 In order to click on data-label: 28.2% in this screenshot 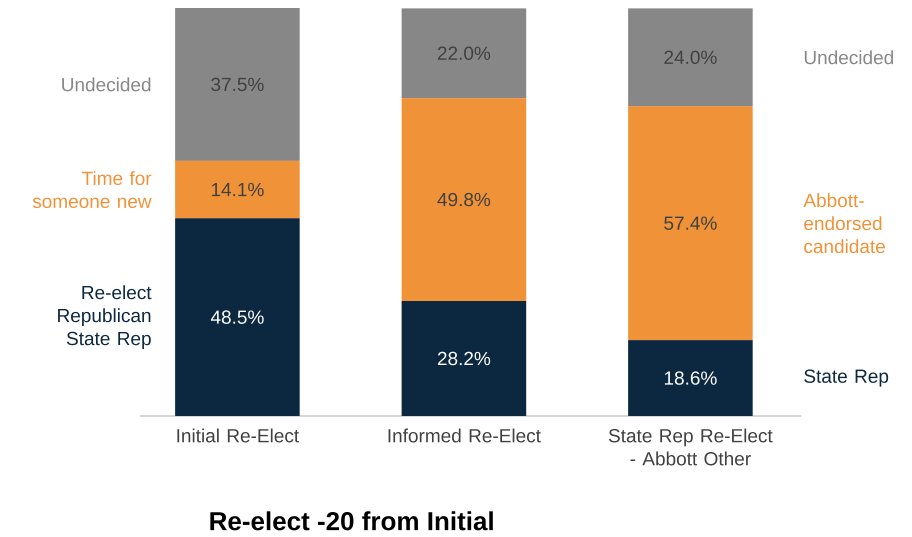, I will do `click(464, 359)`.